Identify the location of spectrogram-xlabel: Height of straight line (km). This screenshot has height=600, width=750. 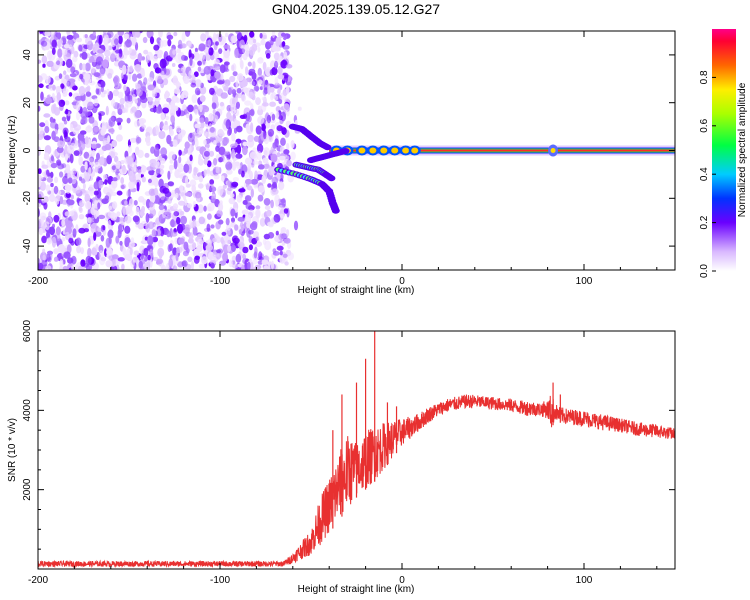
(356, 290).